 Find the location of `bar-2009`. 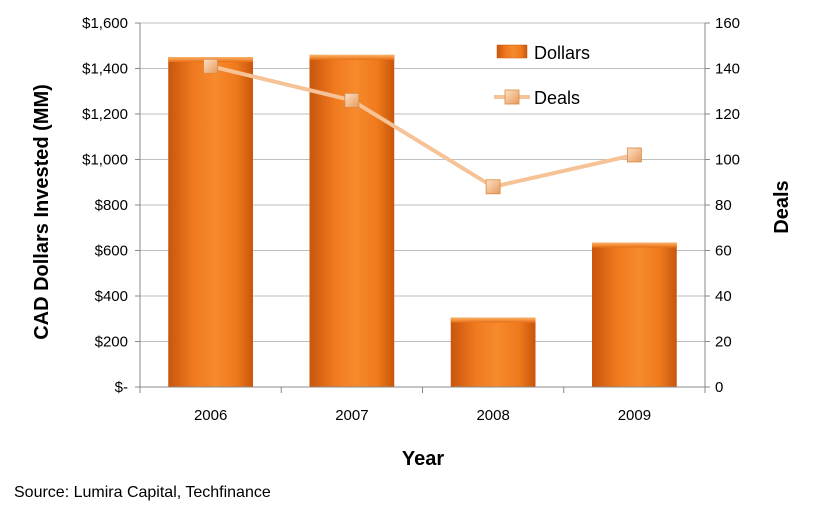

bar-2009 is located at coordinates (634, 314).